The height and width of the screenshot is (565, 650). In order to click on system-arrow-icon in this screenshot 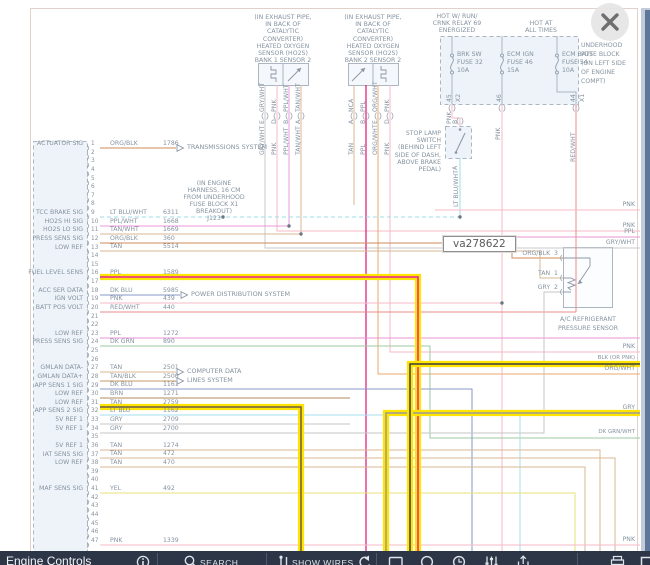, I will do `click(180, 148)`.